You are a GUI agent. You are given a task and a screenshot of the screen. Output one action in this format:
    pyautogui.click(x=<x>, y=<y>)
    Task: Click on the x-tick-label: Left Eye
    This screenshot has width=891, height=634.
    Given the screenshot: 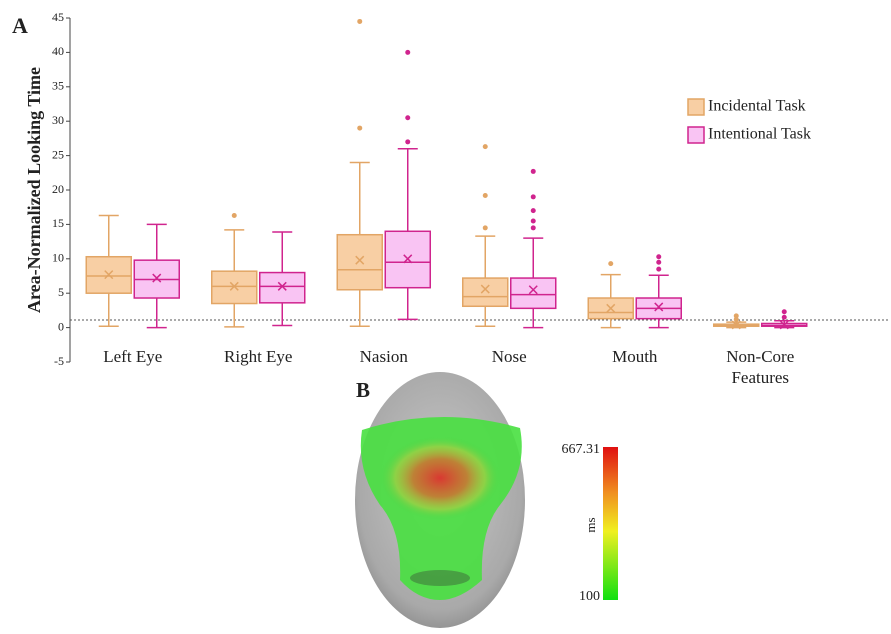 What is the action you would take?
    pyautogui.click(x=133, y=356)
    